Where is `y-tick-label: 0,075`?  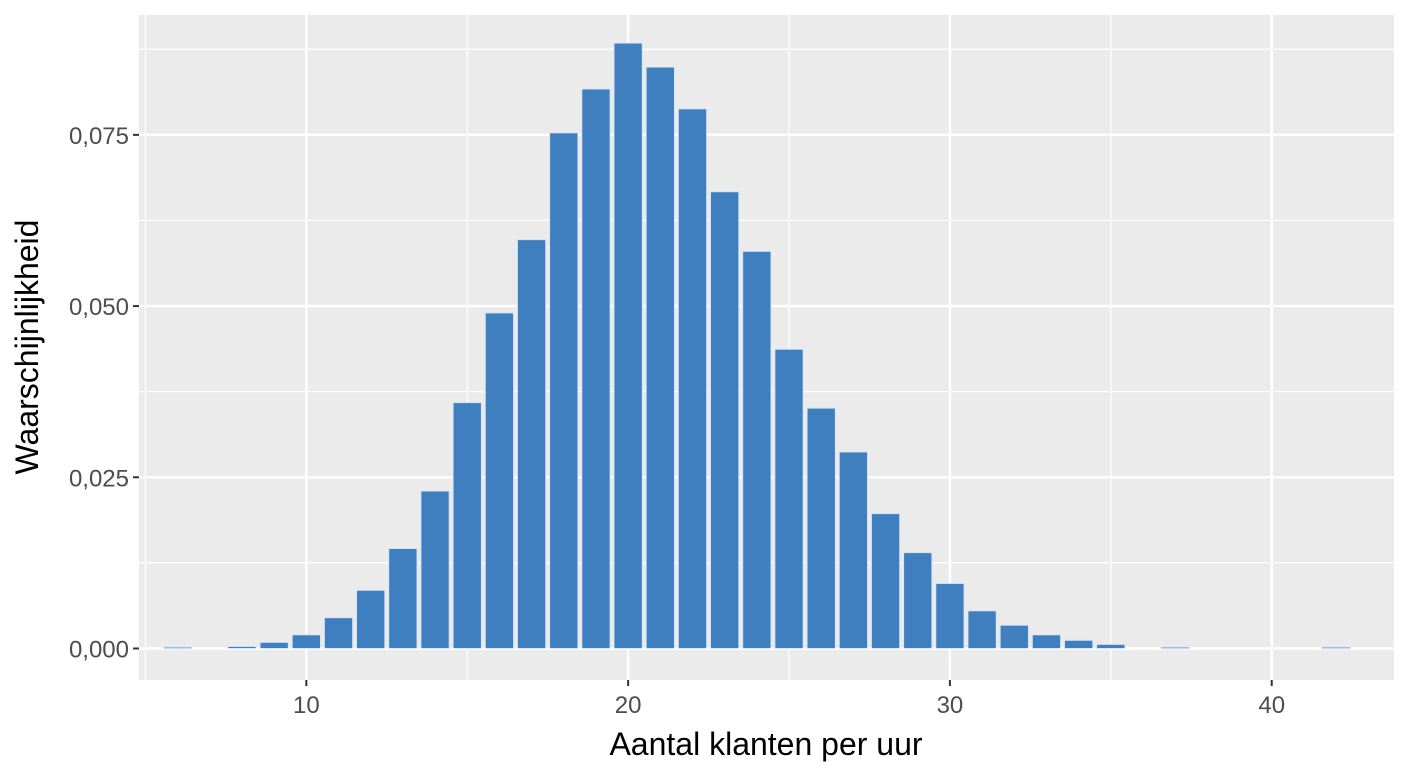 y-tick-label: 0,075 is located at coordinates (99, 136).